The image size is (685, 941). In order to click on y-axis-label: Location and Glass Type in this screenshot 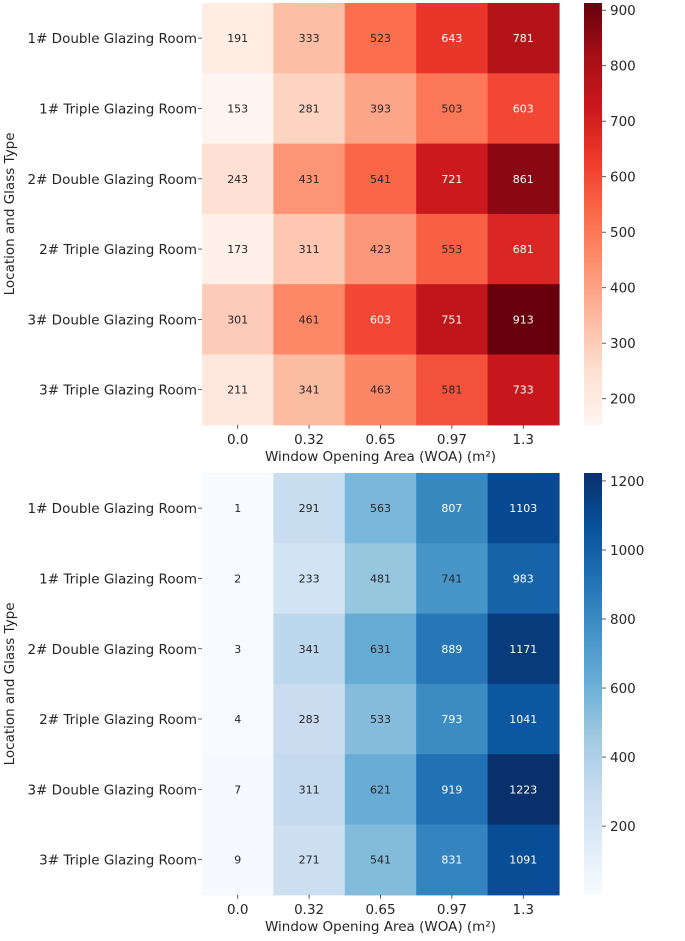, I will do `click(10, 213)`.